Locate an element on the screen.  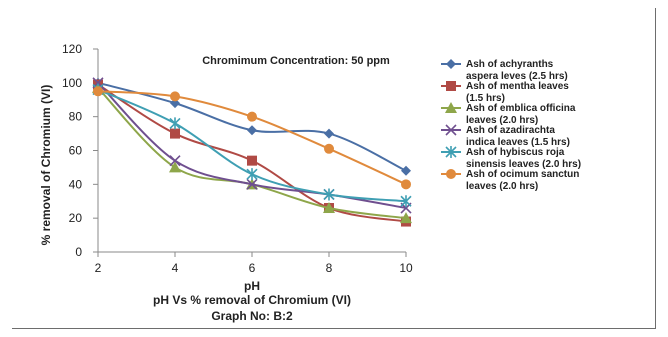
caption-line-1: pH Vs % removal of Chromium (VI) is located at coordinates (252, 300).